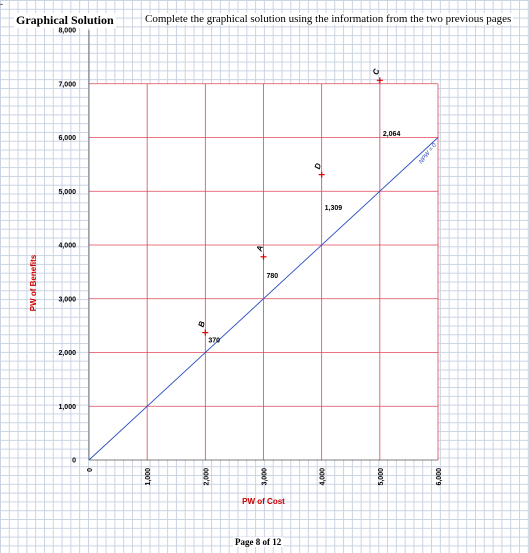 The height and width of the screenshot is (553, 529). What do you see at coordinates (74, 461) in the screenshot?
I see `y-tick-label: 0` at bounding box center [74, 461].